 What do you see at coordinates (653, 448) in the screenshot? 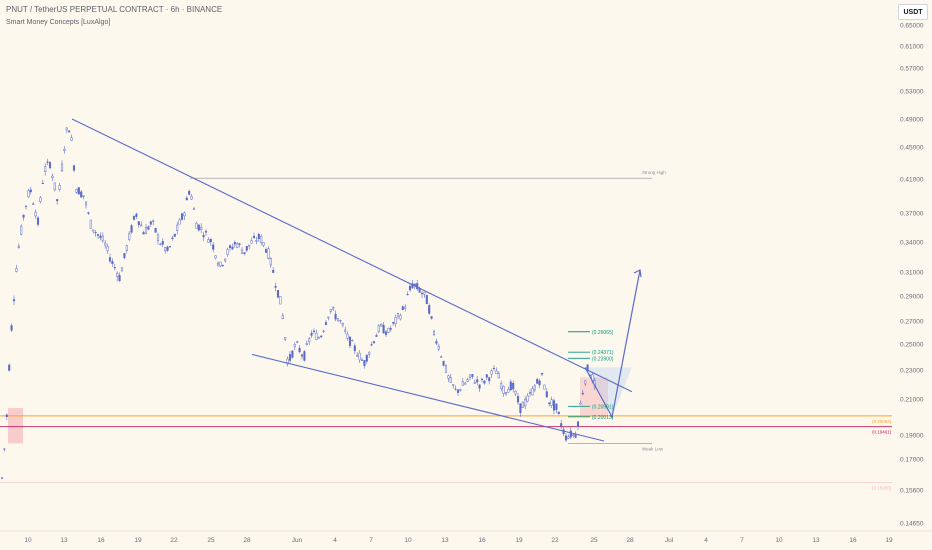
I see `weak-low-label: Weak Low` at bounding box center [653, 448].